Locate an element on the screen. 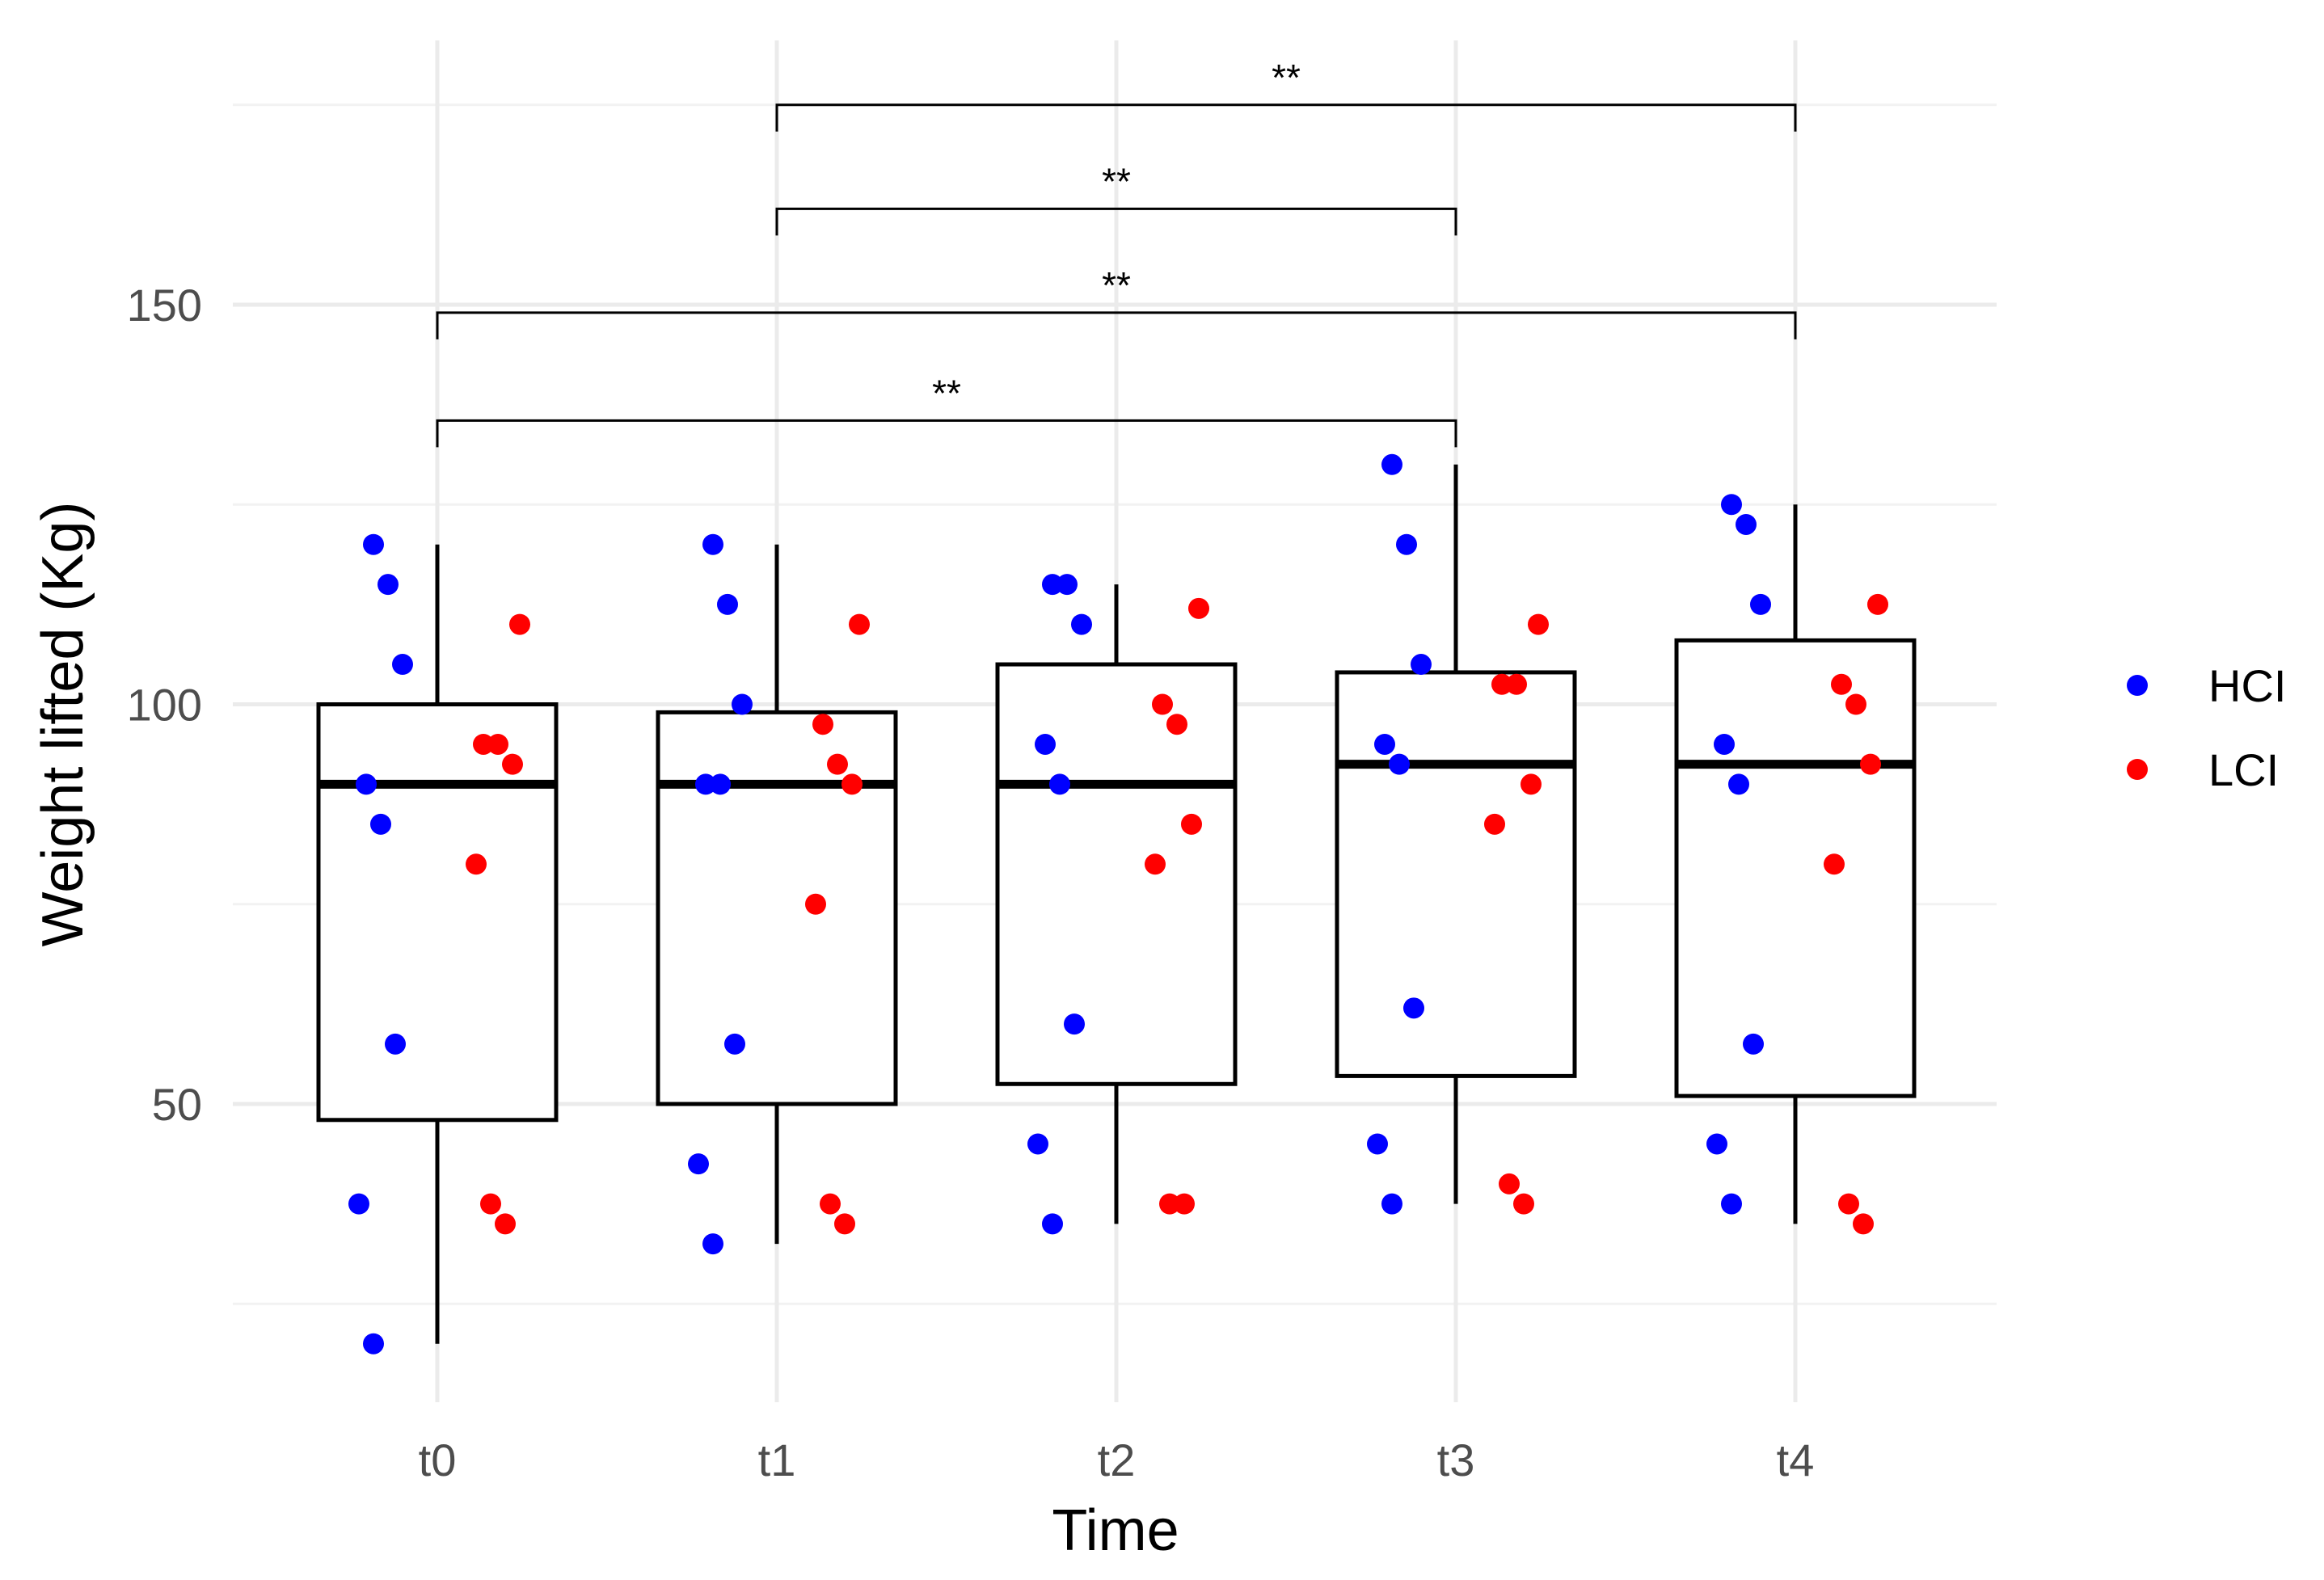  legend-label-lci: LCI is located at coordinates (2243, 769).